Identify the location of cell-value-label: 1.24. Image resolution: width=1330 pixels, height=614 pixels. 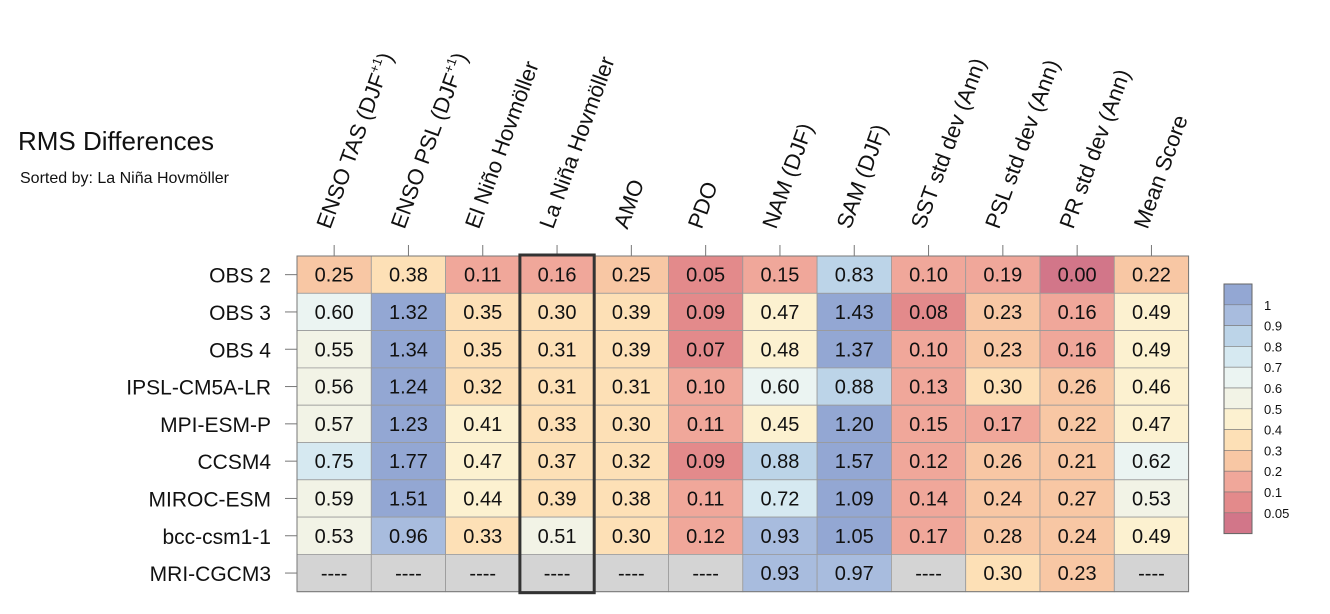
(408, 388).